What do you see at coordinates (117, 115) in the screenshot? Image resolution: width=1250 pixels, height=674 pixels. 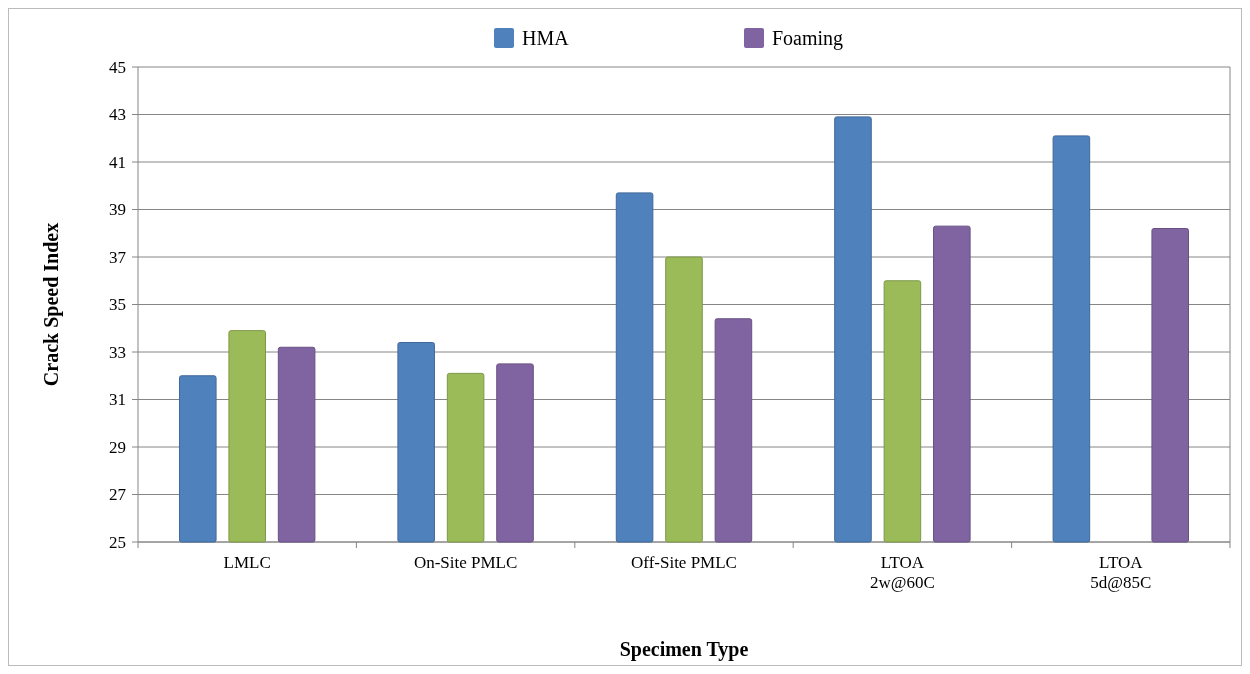 I see `y-tick-label: 43` at bounding box center [117, 115].